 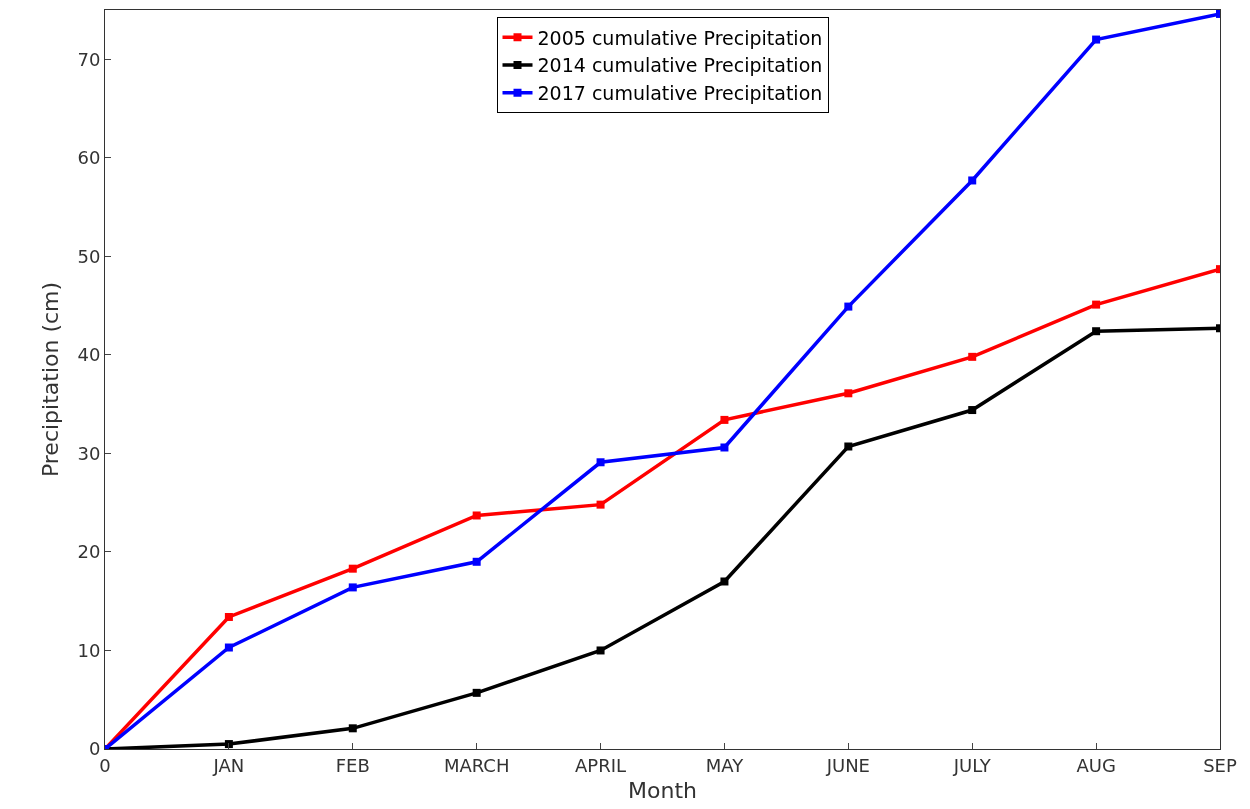 What do you see at coordinates (51, 379) in the screenshot?
I see `y-axis-title: Precipitation (cm)` at bounding box center [51, 379].